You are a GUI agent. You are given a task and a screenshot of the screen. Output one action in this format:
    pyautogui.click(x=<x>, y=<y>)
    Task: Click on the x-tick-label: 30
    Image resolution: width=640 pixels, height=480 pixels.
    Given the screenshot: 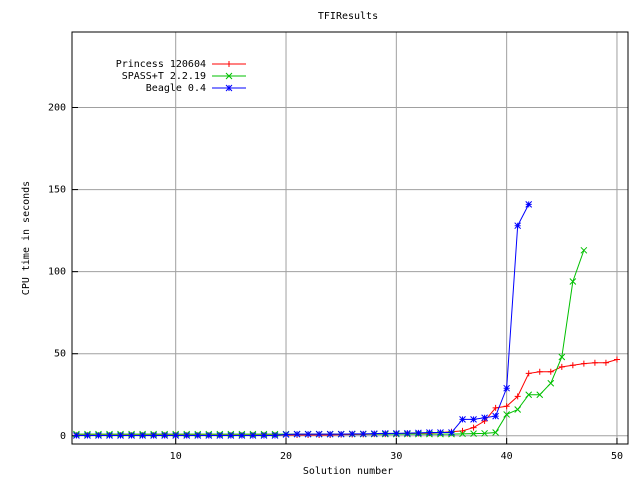 What is the action you would take?
    pyautogui.click(x=396, y=456)
    